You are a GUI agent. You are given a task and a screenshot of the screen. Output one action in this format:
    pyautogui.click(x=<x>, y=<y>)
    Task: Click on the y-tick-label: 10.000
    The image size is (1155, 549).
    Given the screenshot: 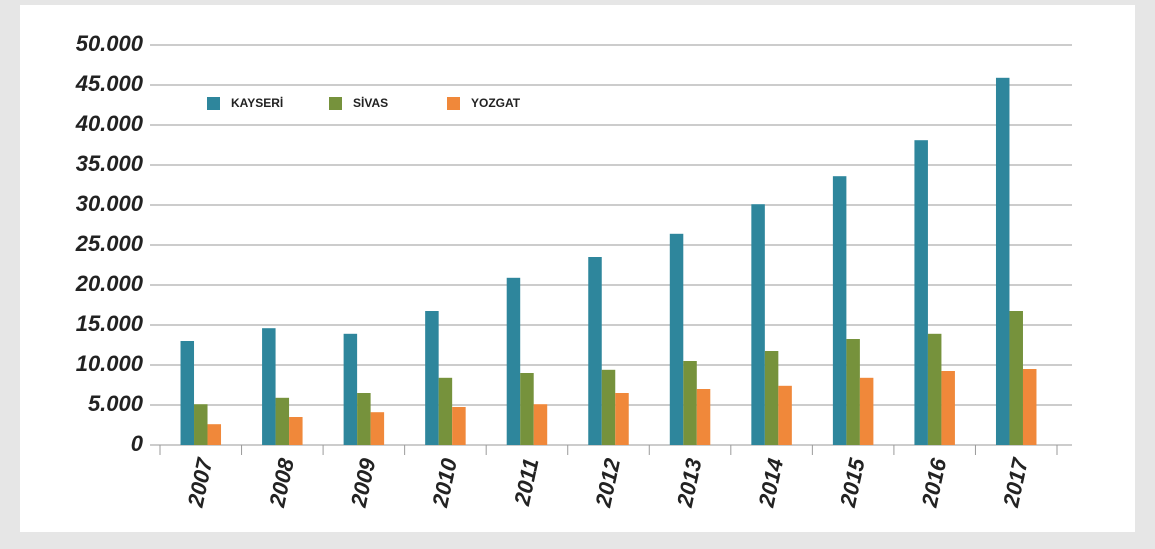 What is the action you would take?
    pyautogui.click(x=110, y=363)
    